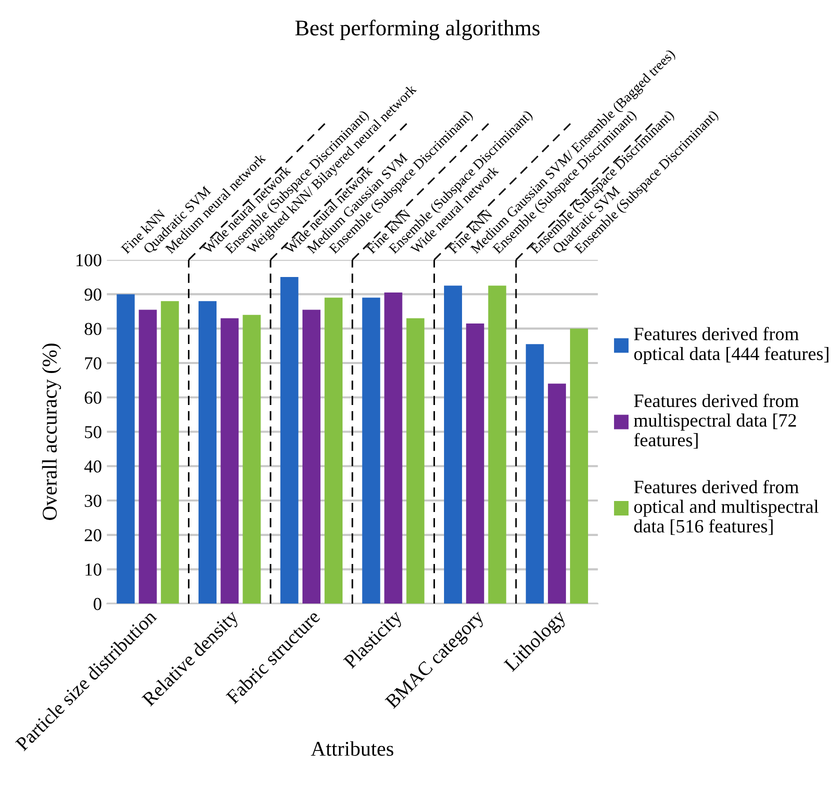 The width and height of the screenshot is (835, 785). Describe the element at coordinates (726, 507) in the screenshot. I see `legend-label: Features derived from optical and multispectral data [516 features]` at that location.